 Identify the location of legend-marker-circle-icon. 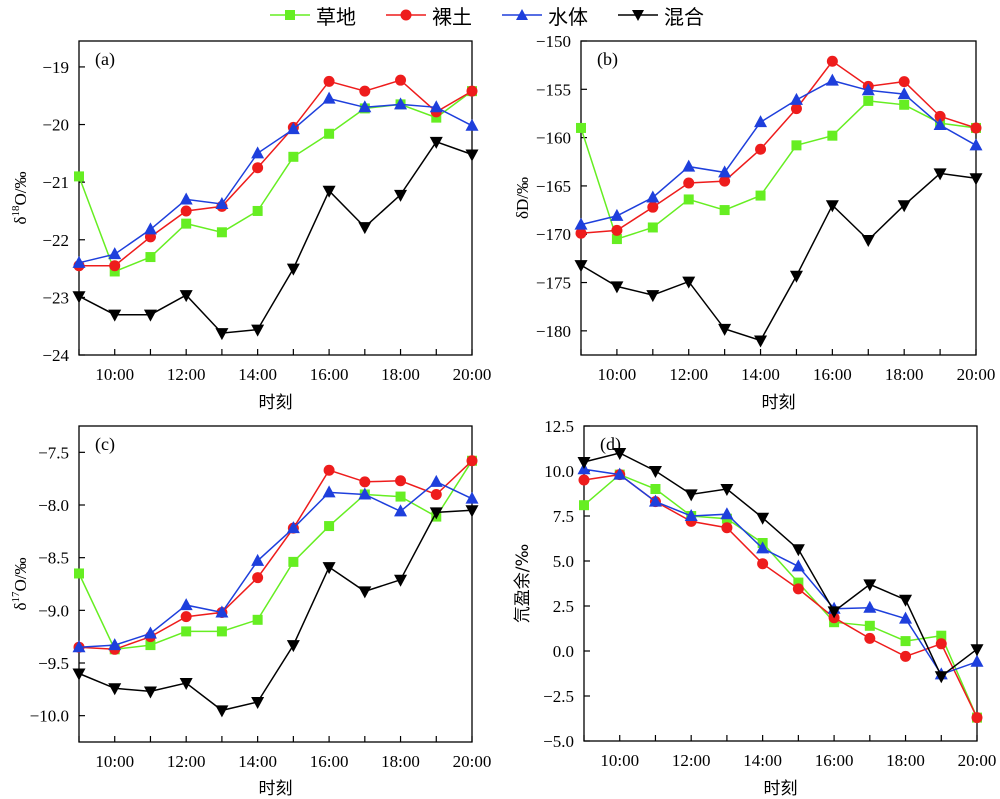
(406, 15).